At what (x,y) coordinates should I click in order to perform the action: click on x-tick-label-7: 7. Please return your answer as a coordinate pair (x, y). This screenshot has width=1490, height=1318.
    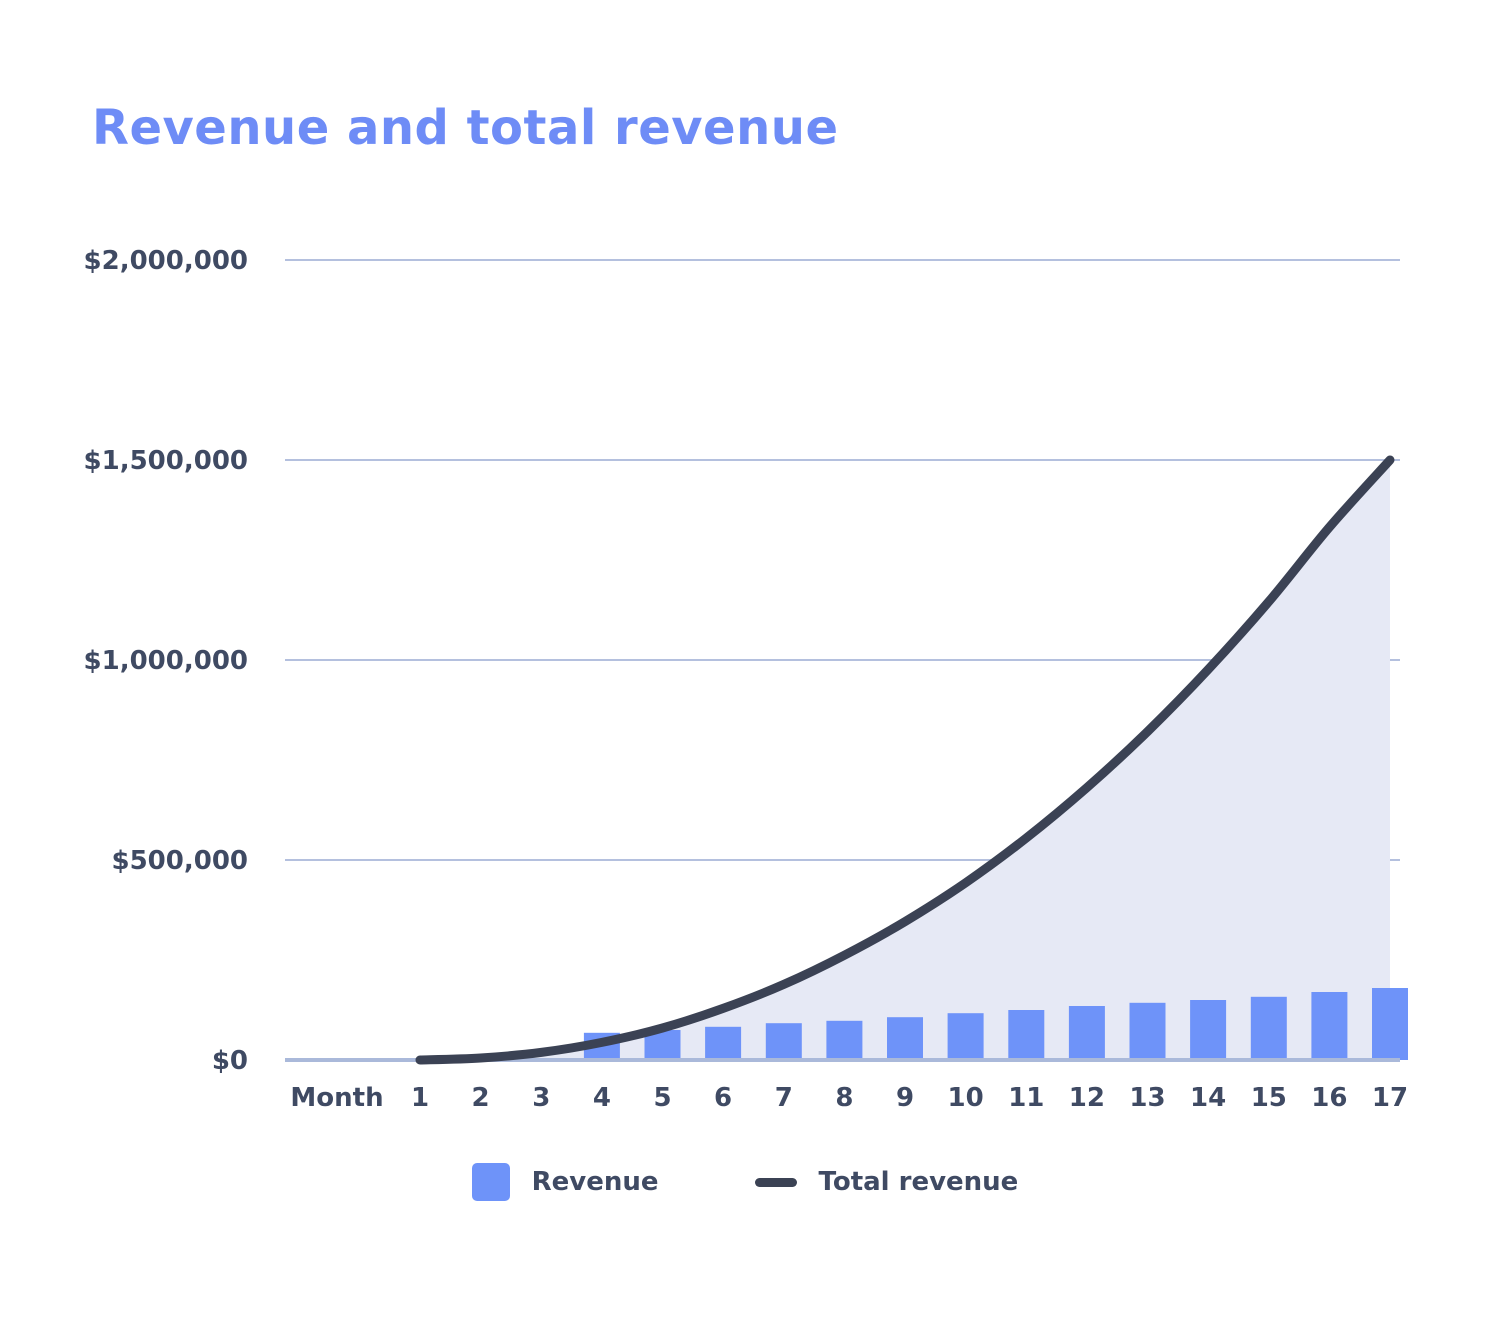
    Looking at the image, I should click on (784, 1098).